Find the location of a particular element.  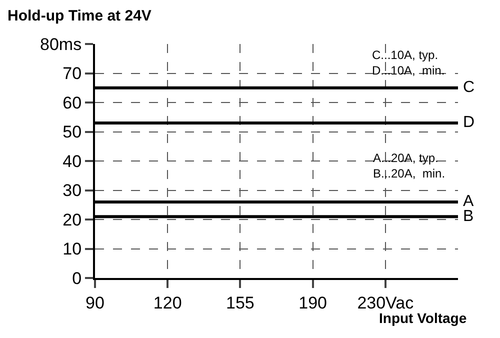

series-label: B is located at coordinates (468, 216).